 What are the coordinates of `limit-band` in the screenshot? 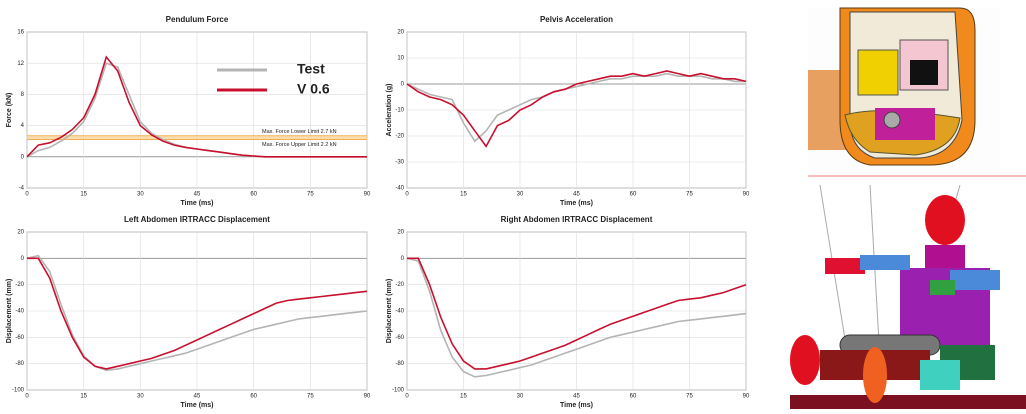 It's located at (197, 137).